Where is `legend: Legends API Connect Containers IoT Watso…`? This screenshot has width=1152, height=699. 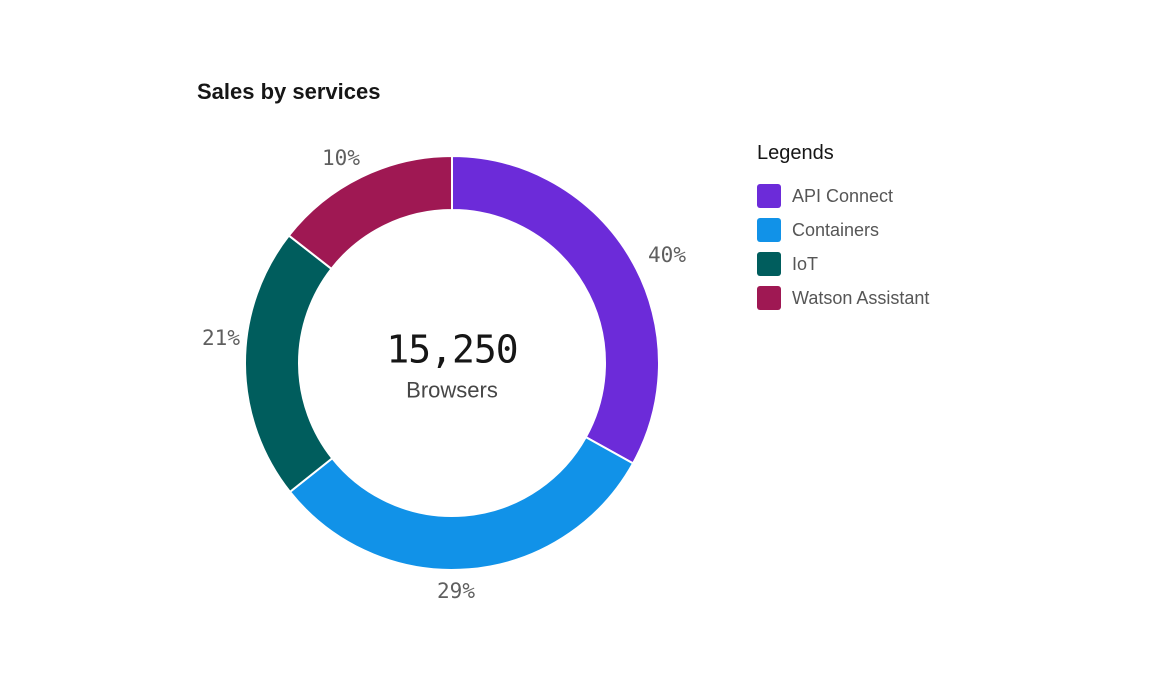 legend: Legends API Connect Containers IoT Watso… is located at coordinates (887, 230).